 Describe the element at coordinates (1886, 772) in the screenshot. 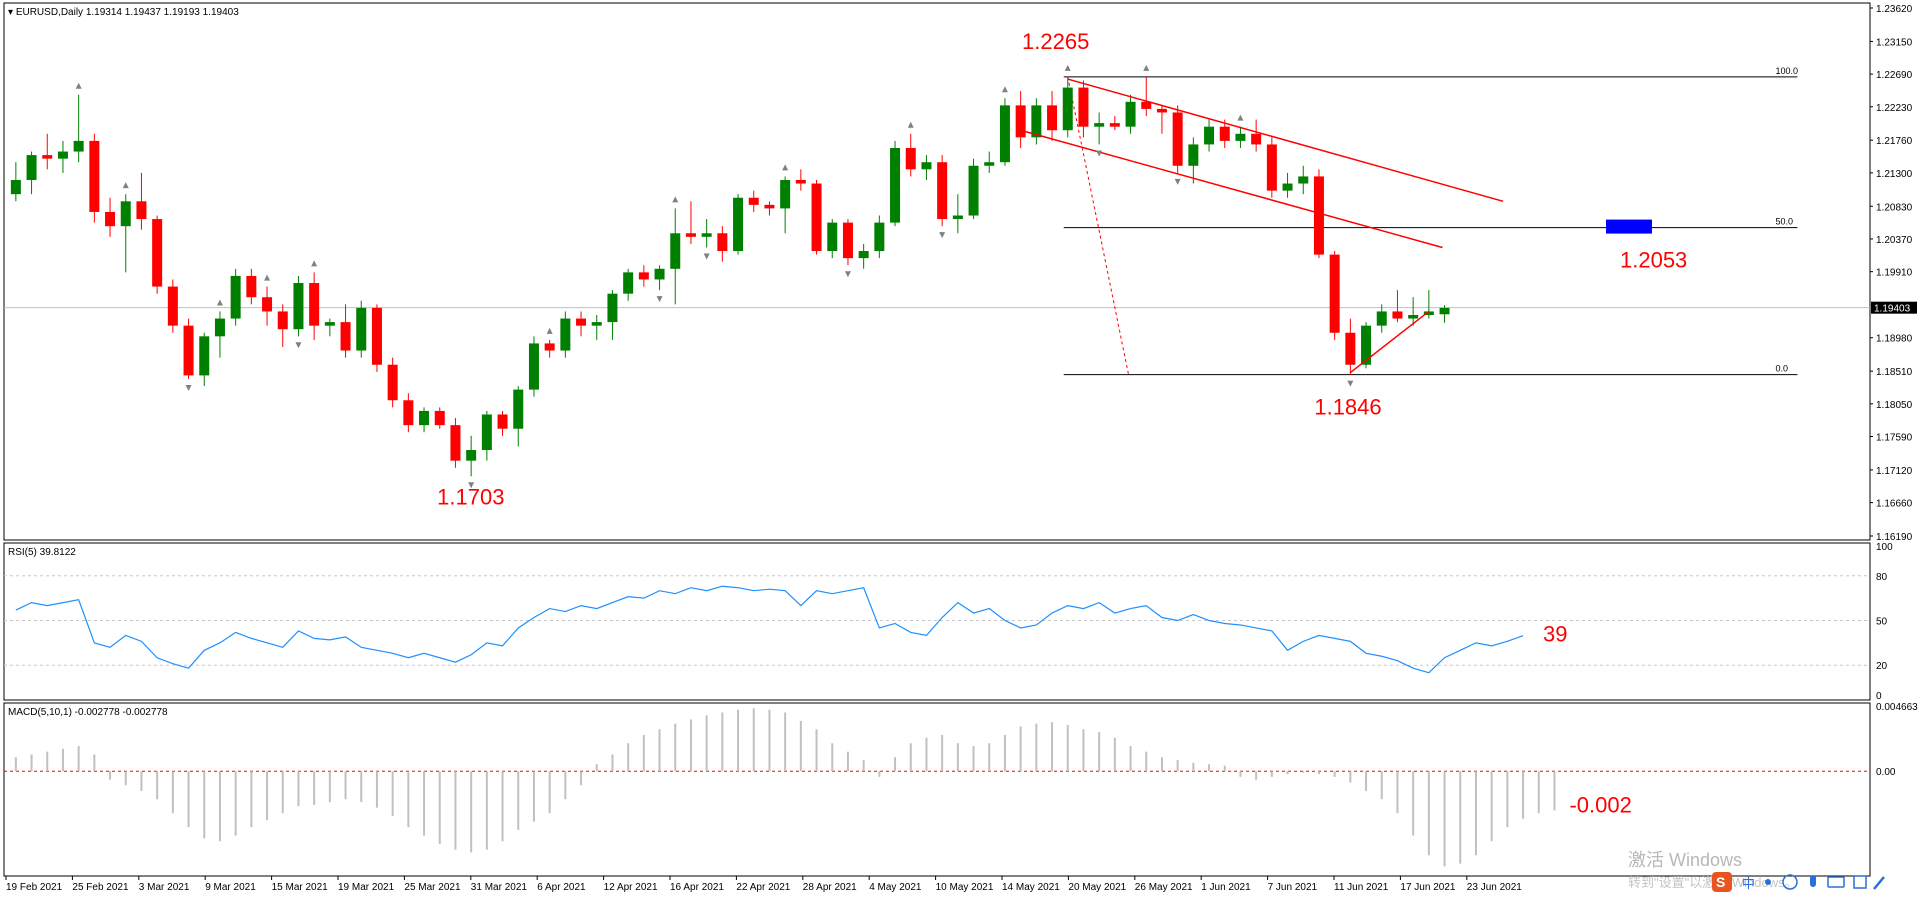

I see `macd-tick-label: 0.00` at that location.